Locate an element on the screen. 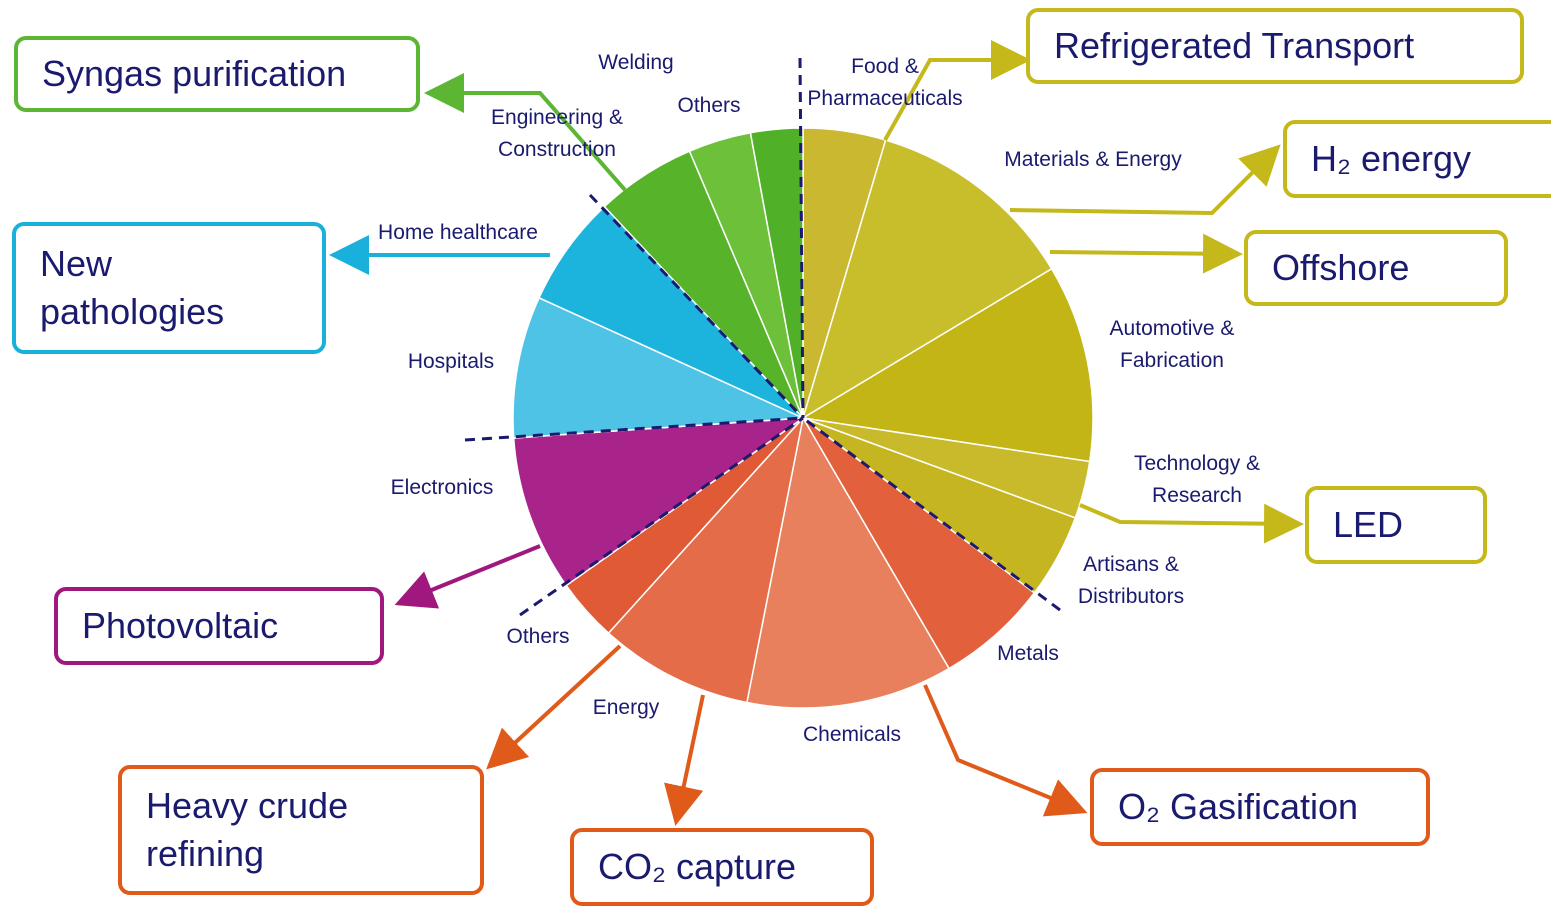 The width and height of the screenshot is (1551, 909). slice-label: Materials & Energy is located at coordinates (1093, 159).